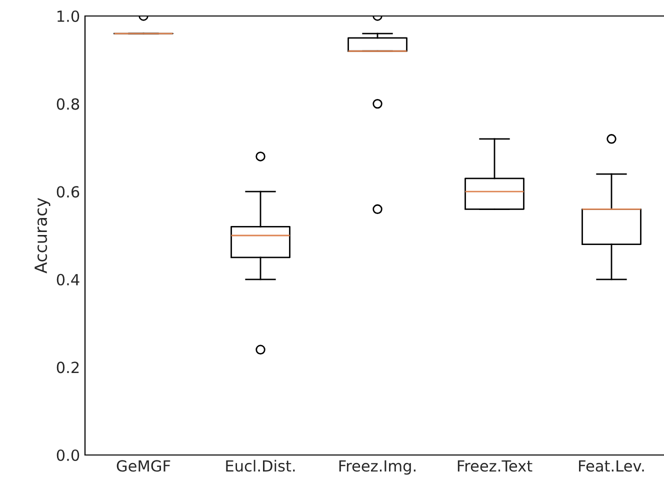  Describe the element at coordinates (68, 104) in the screenshot. I see `y-tick-label: 0.8` at that location.